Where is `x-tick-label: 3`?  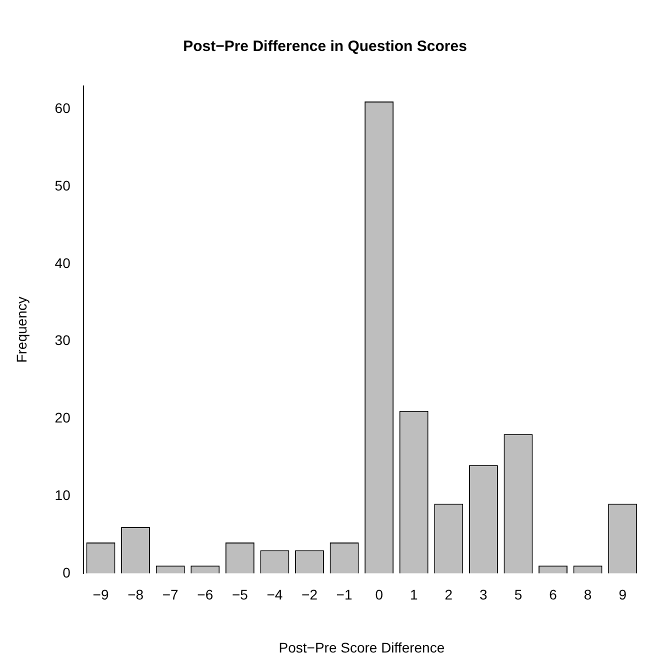 x-tick-label: 3 is located at coordinates (484, 594).